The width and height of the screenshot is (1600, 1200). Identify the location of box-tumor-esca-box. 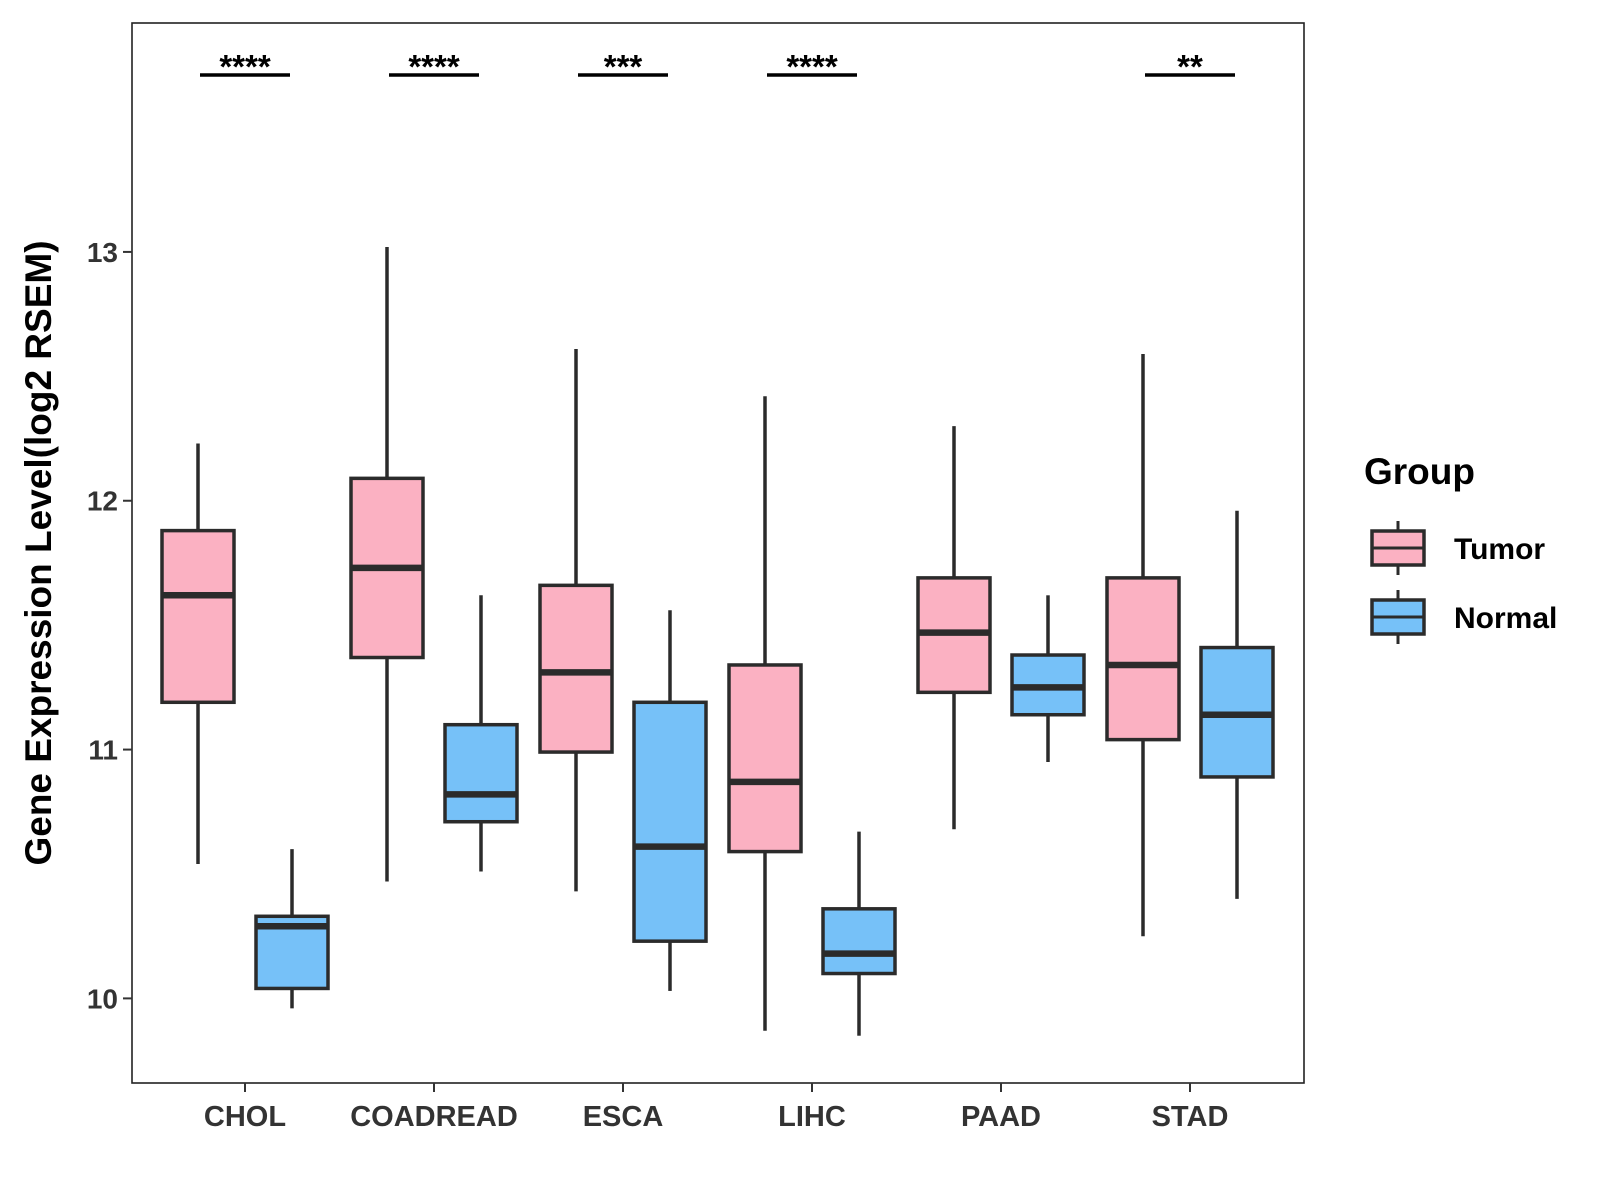
(576, 668).